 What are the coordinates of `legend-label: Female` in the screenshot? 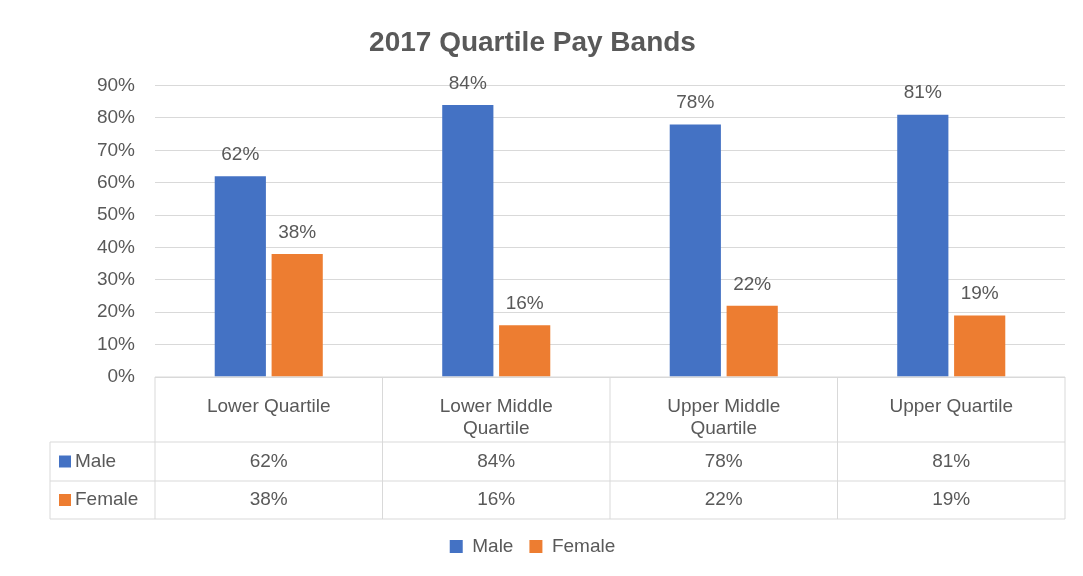 It's located at (583, 545).